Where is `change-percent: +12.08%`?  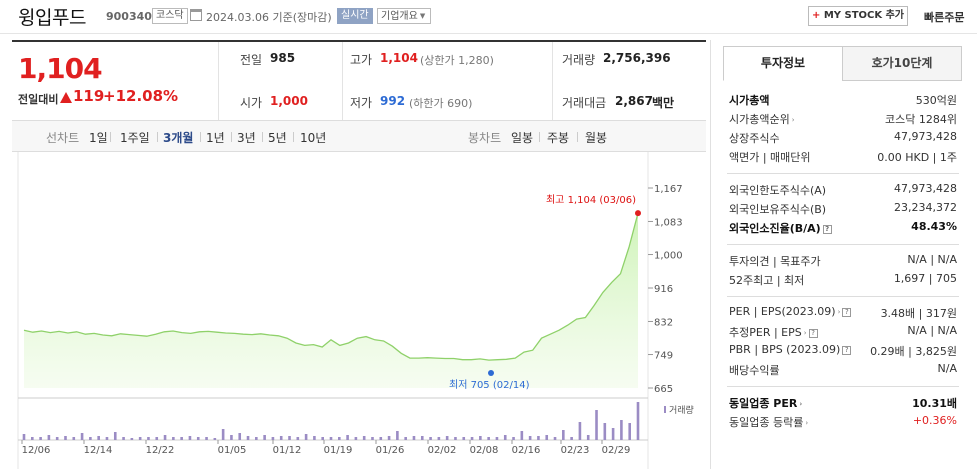 change-percent: +12.08% is located at coordinates (141, 96).